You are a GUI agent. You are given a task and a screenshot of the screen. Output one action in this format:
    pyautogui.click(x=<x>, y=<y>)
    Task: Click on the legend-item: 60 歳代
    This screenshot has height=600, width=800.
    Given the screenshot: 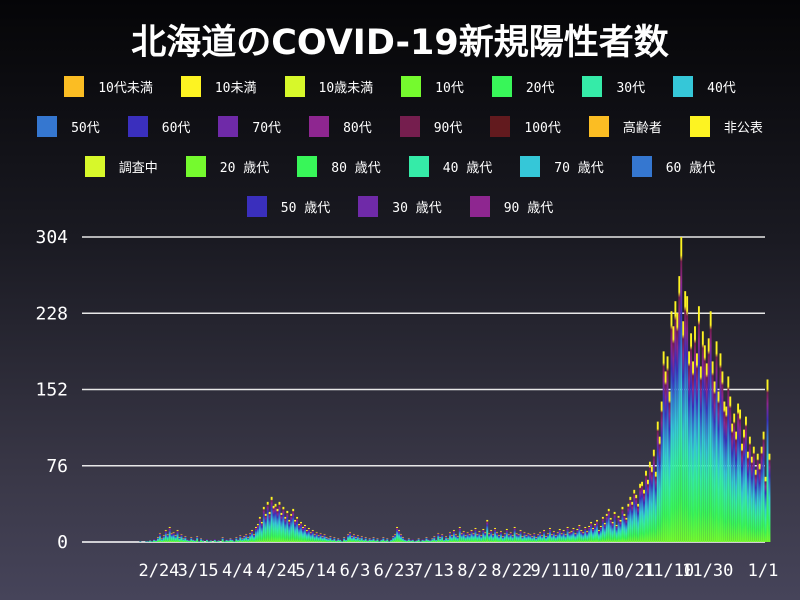 What is the action you would take?
    pyautogui.click(x=673, y=166)
    